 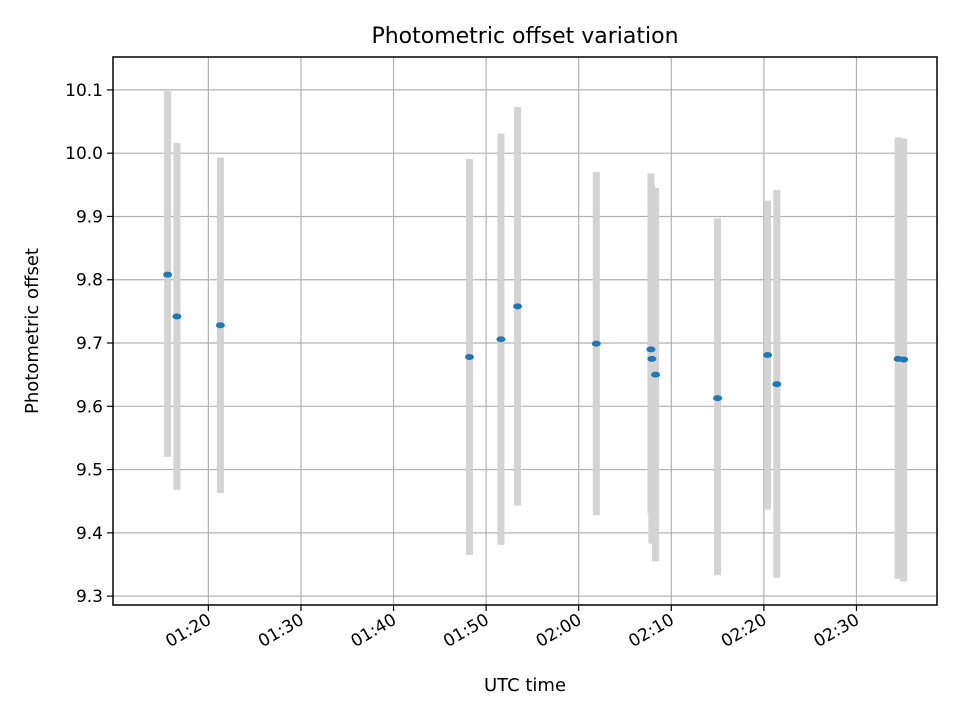 What do you see at coordinates (281, 631) in the screenshot?
I see `x-tick-label: 01:30` at bounding box center [281, 631].